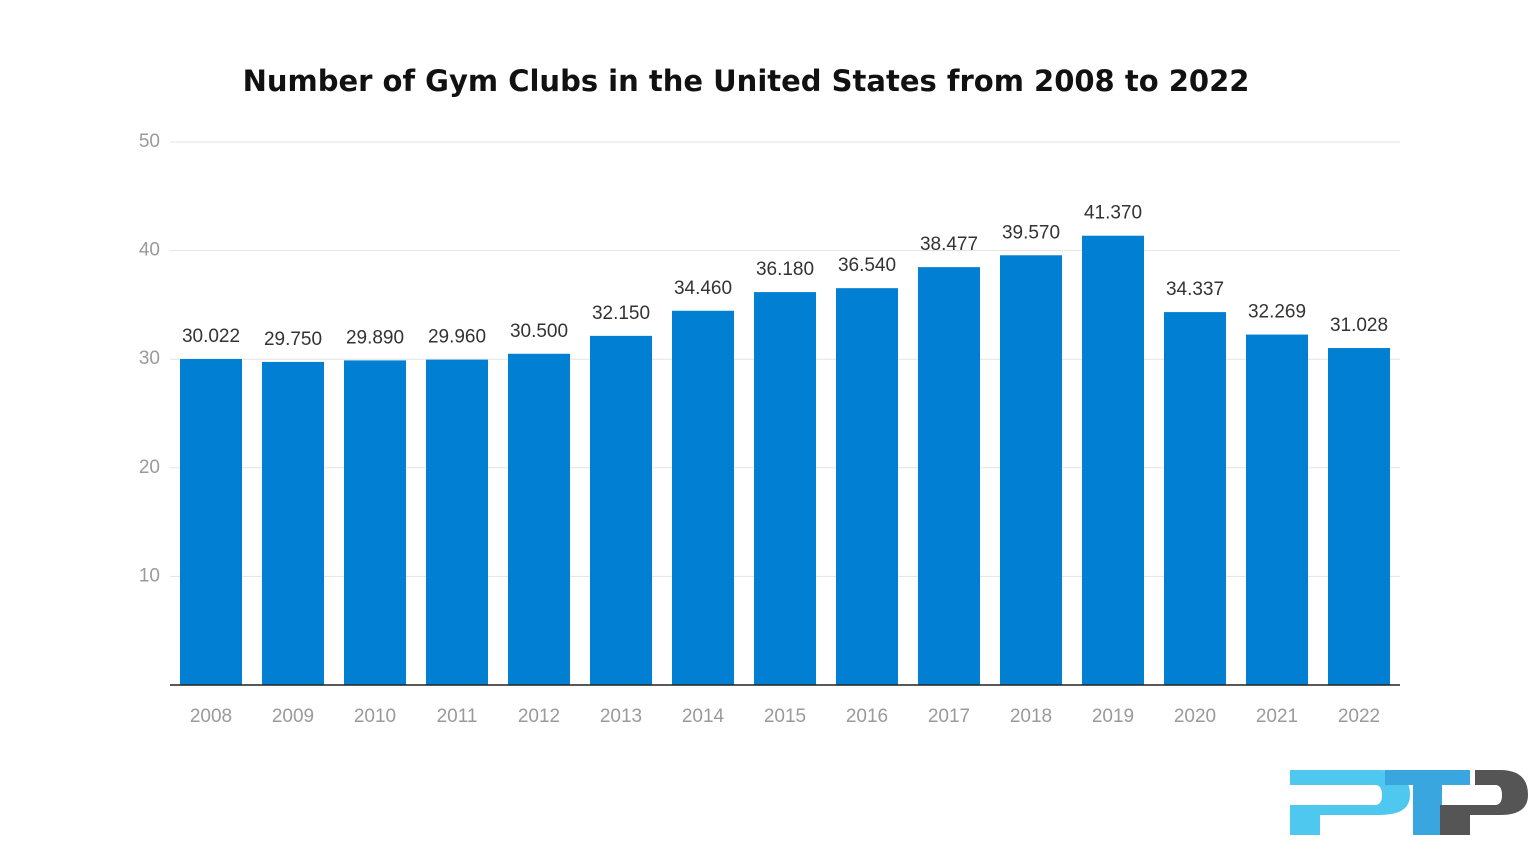 Image resolution: width=1536 pixels, height=864 pixels. What do you see at coordinates (621, 716) in the screenshot?
I see `x-tick-label: 2013` at bounding box center [621, 716].